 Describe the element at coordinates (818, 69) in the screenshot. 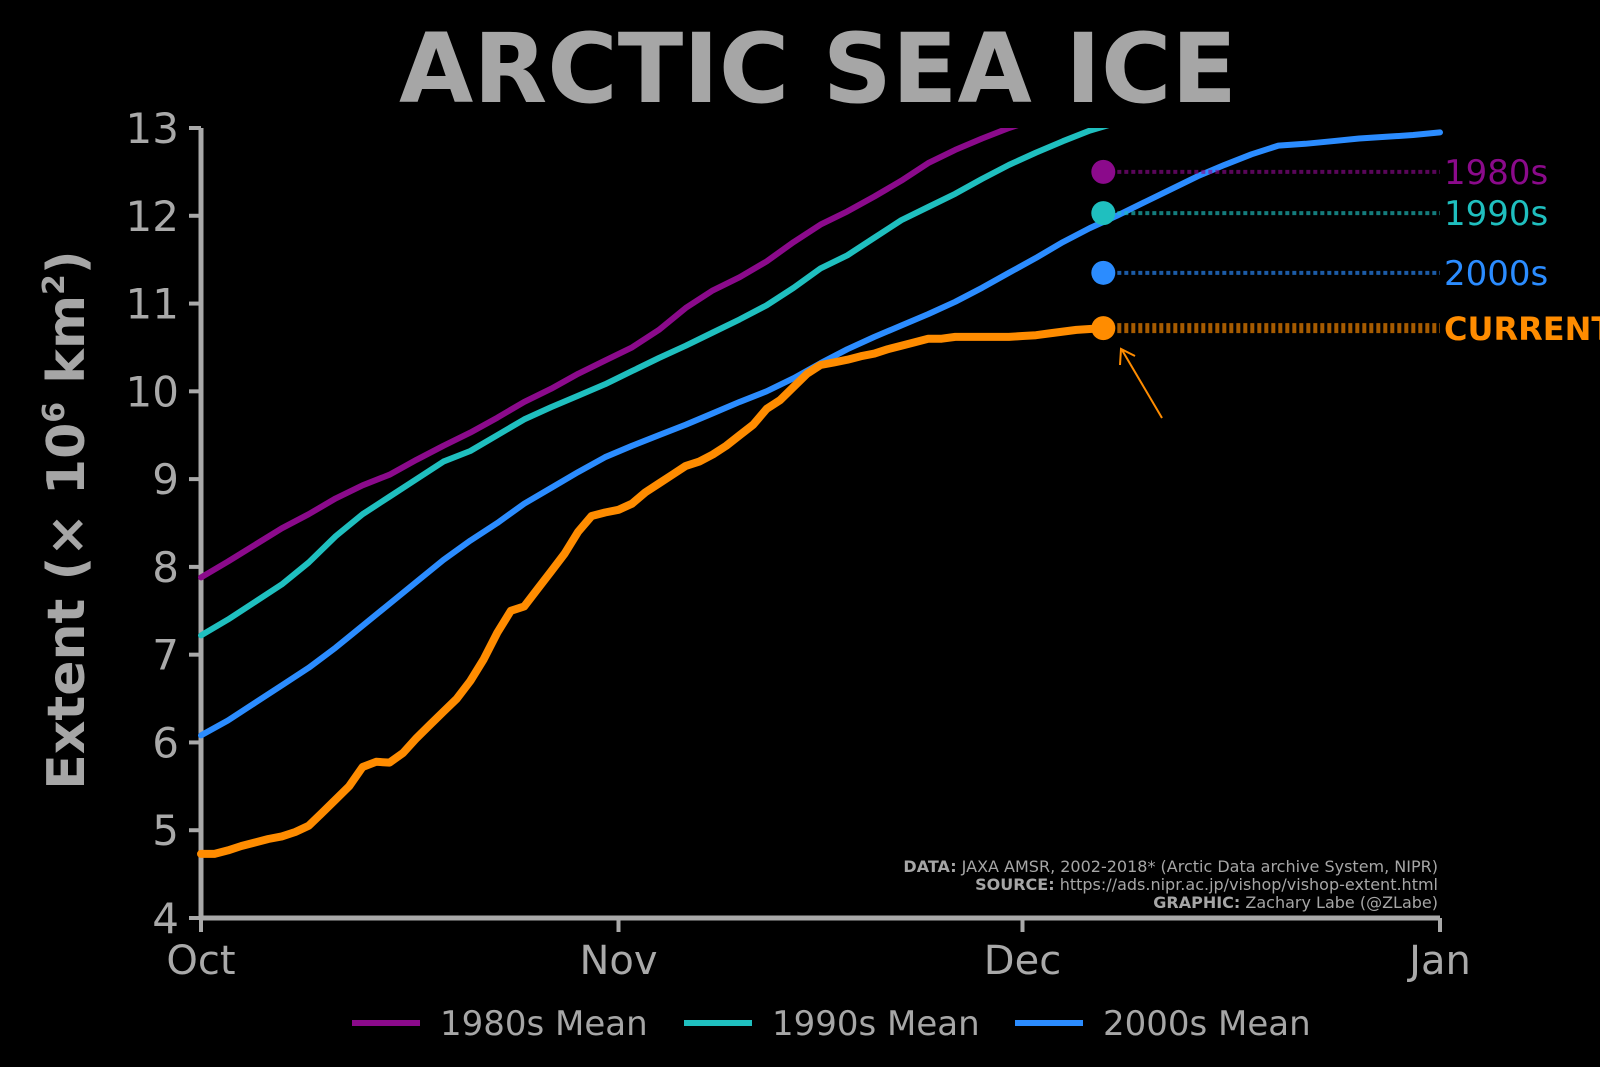

I see `chart-title: ARCTIC SEA ICE` at that location.